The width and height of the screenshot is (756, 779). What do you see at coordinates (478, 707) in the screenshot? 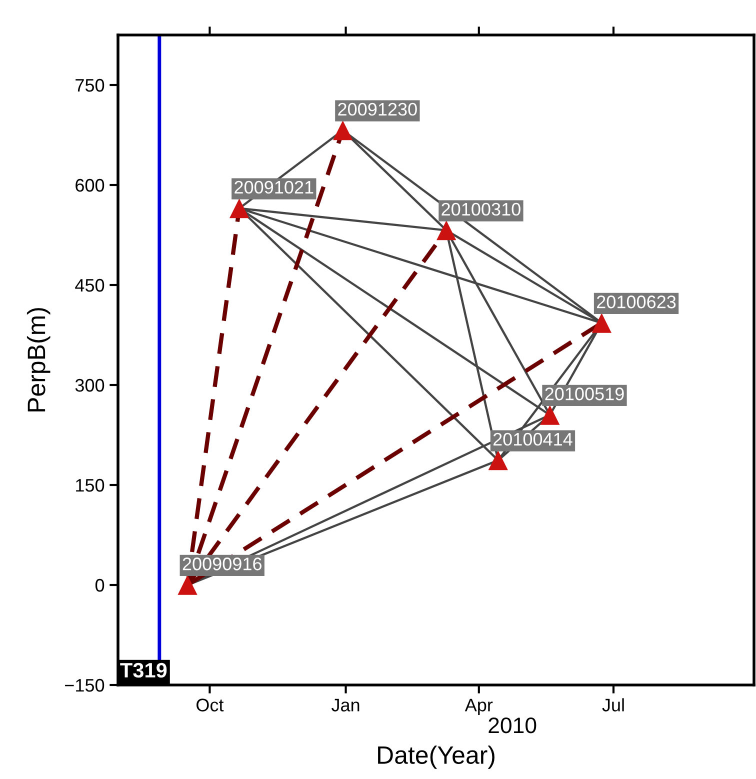
I see `x-tick-label: Apr` at bounding box center [478, 707].